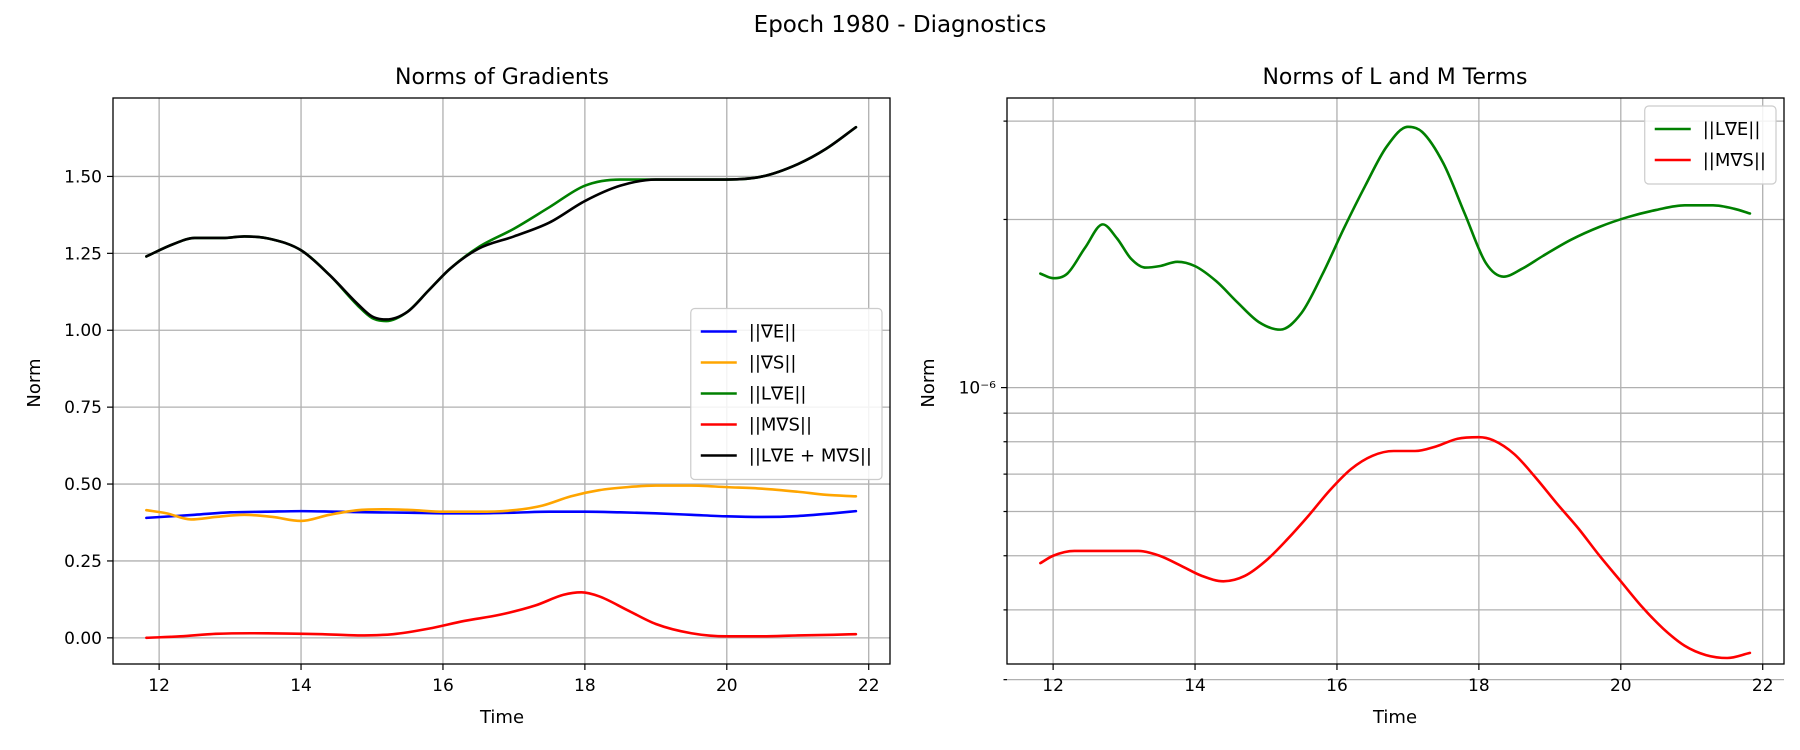 This screenshot has width=1800, height=750. Describe the element at coordinates (928, 382) in the screenshot. I see `chart-lm-terms-ylabel: Norm` at that location.